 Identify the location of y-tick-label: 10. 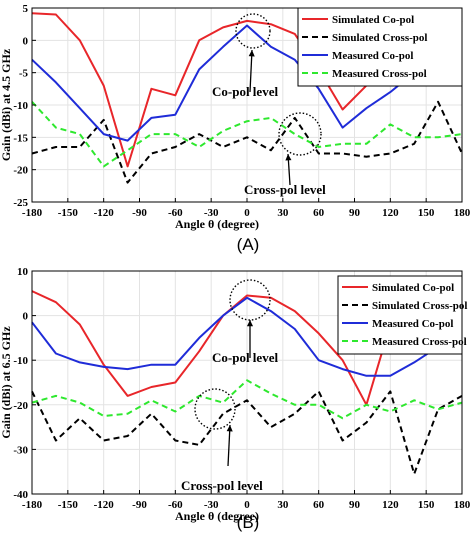
(23, 272).